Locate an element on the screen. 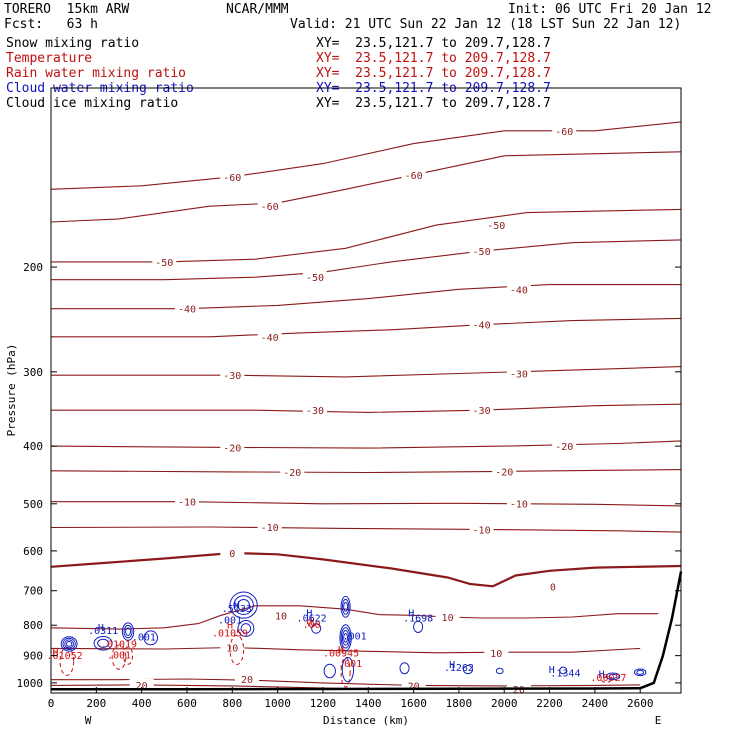 This screenshot has width=740, height=740. cloud-contour-layer is located at coordinates (353, 637).